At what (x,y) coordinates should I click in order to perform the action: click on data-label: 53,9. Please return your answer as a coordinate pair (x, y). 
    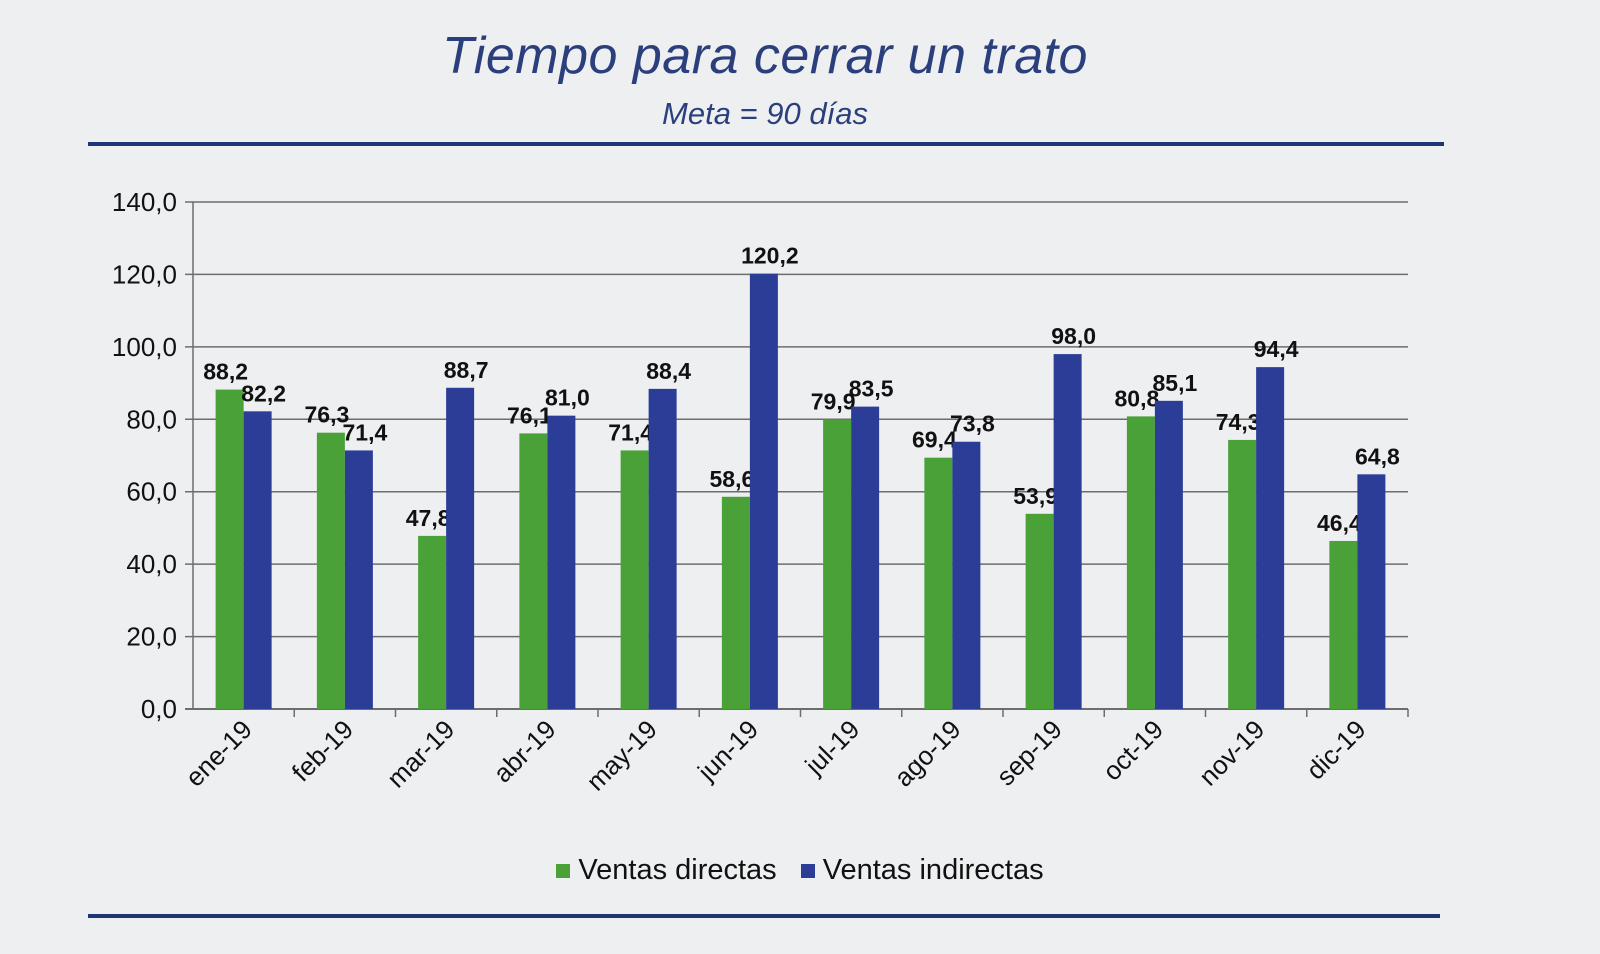
    Looking at the image, I should click on (1035, 496).